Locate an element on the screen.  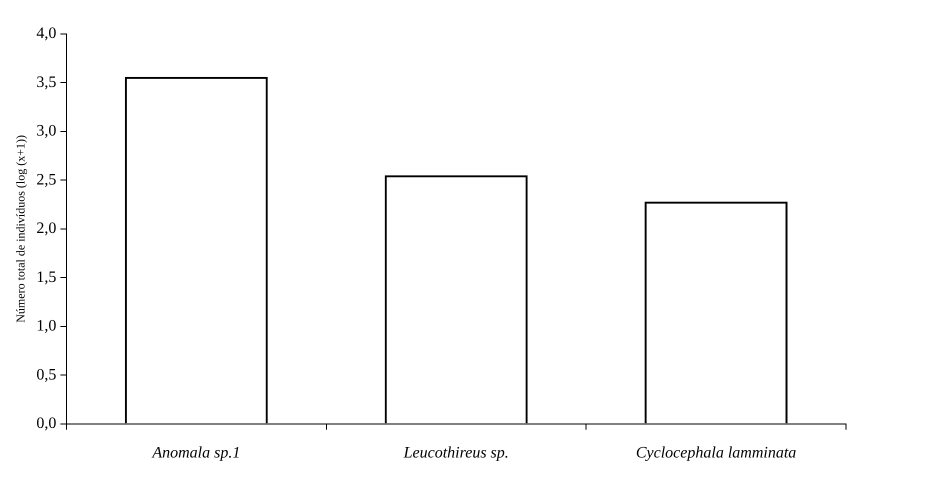
y-tick-label: 1,0 is located at coordinates (46, 326).